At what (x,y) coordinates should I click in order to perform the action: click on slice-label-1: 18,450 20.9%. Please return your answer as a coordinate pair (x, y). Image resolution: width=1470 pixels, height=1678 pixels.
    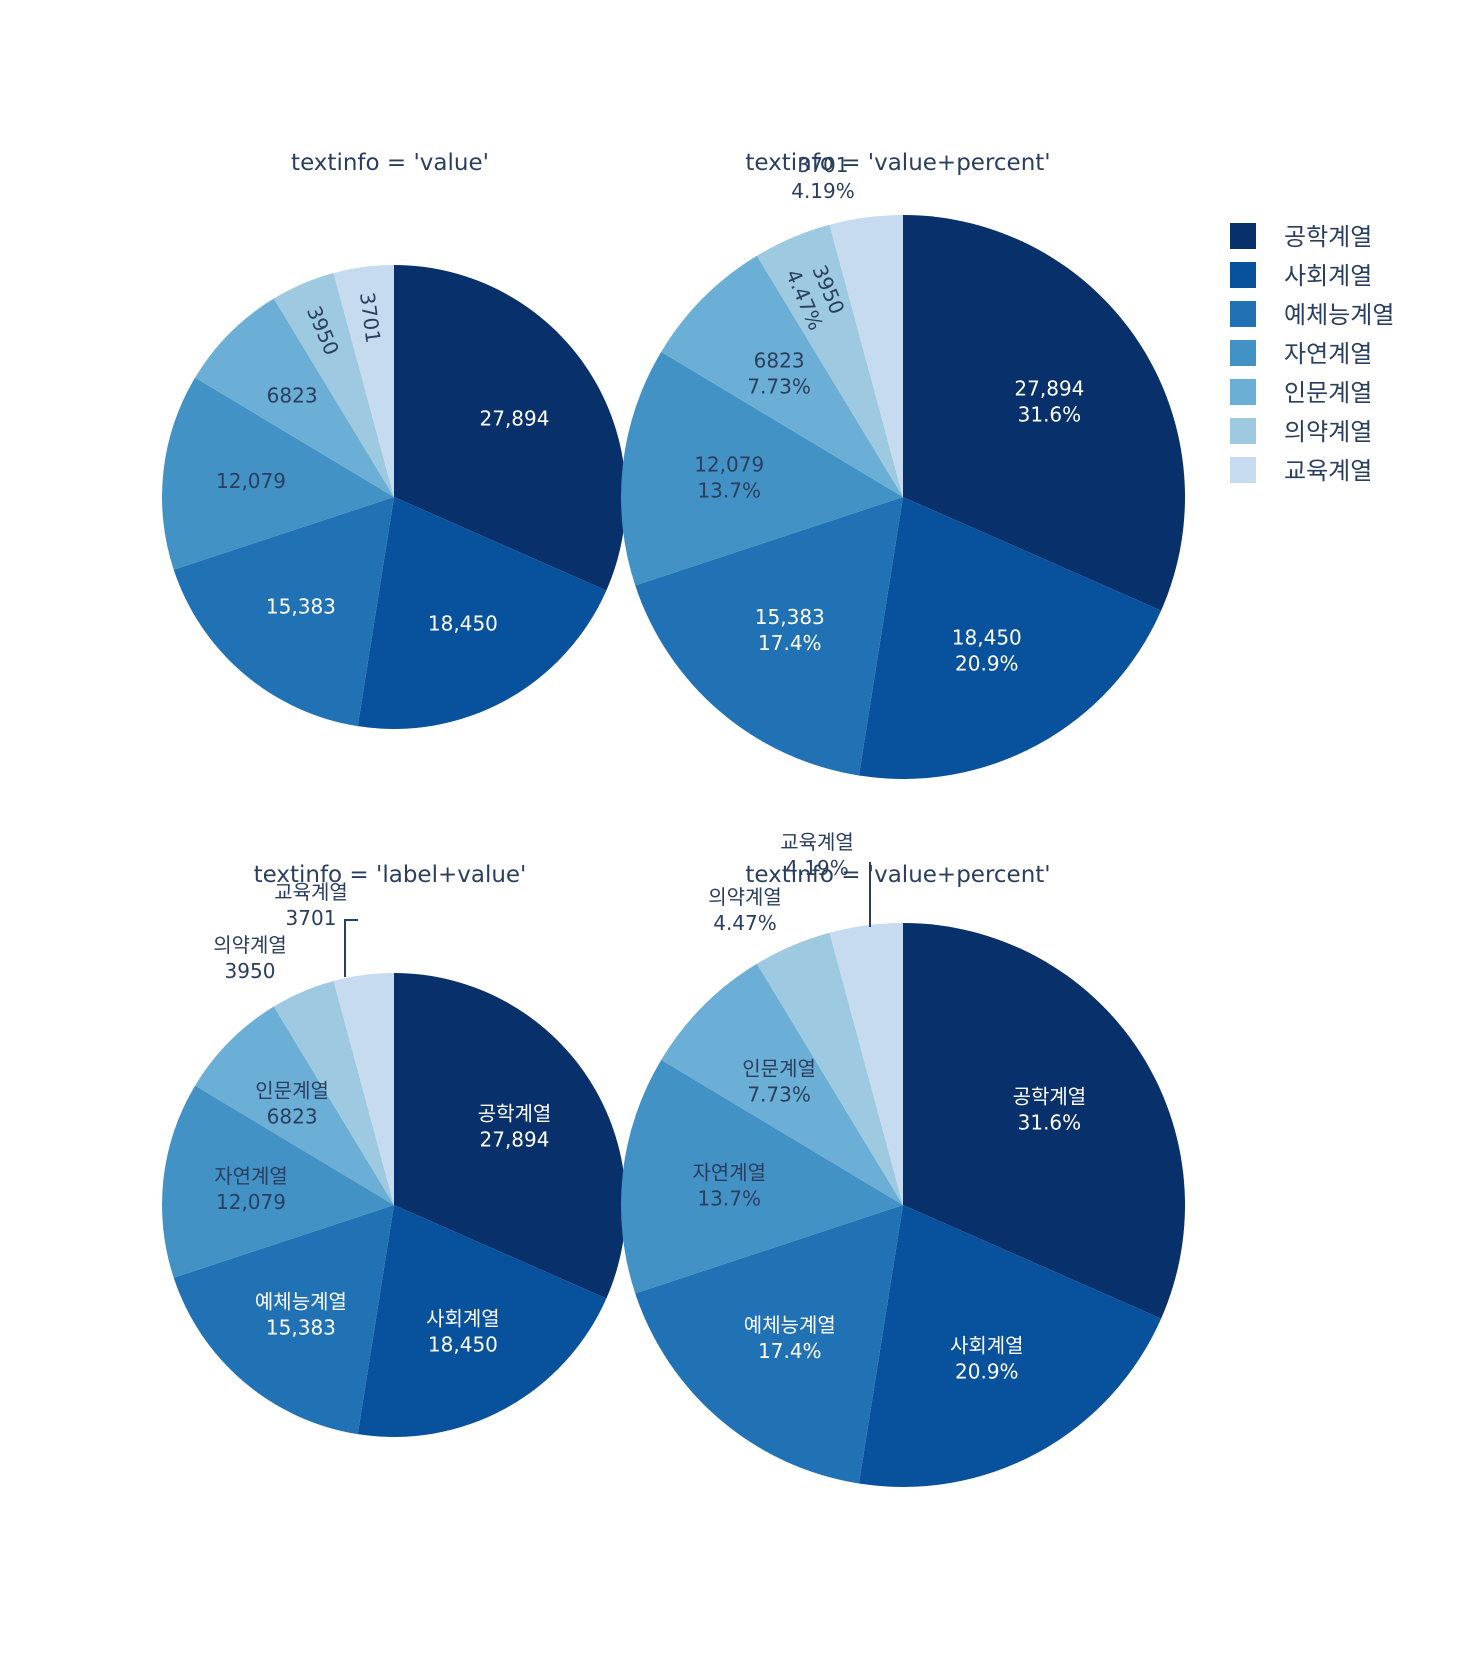
    Looking at the image, I should click on (987, 651).